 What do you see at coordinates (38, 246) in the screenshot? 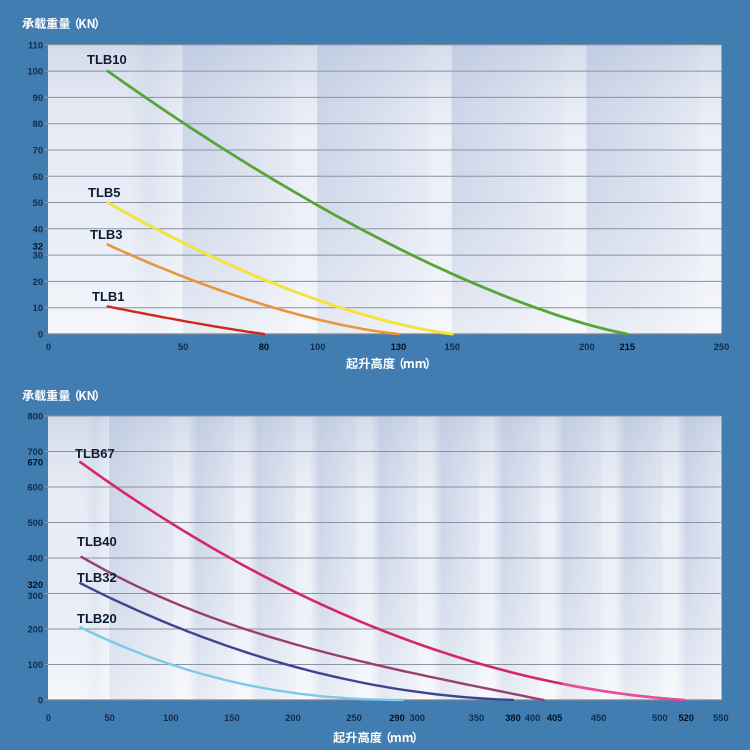
I see `svg-text: 32` at bounding box center [38, 246].